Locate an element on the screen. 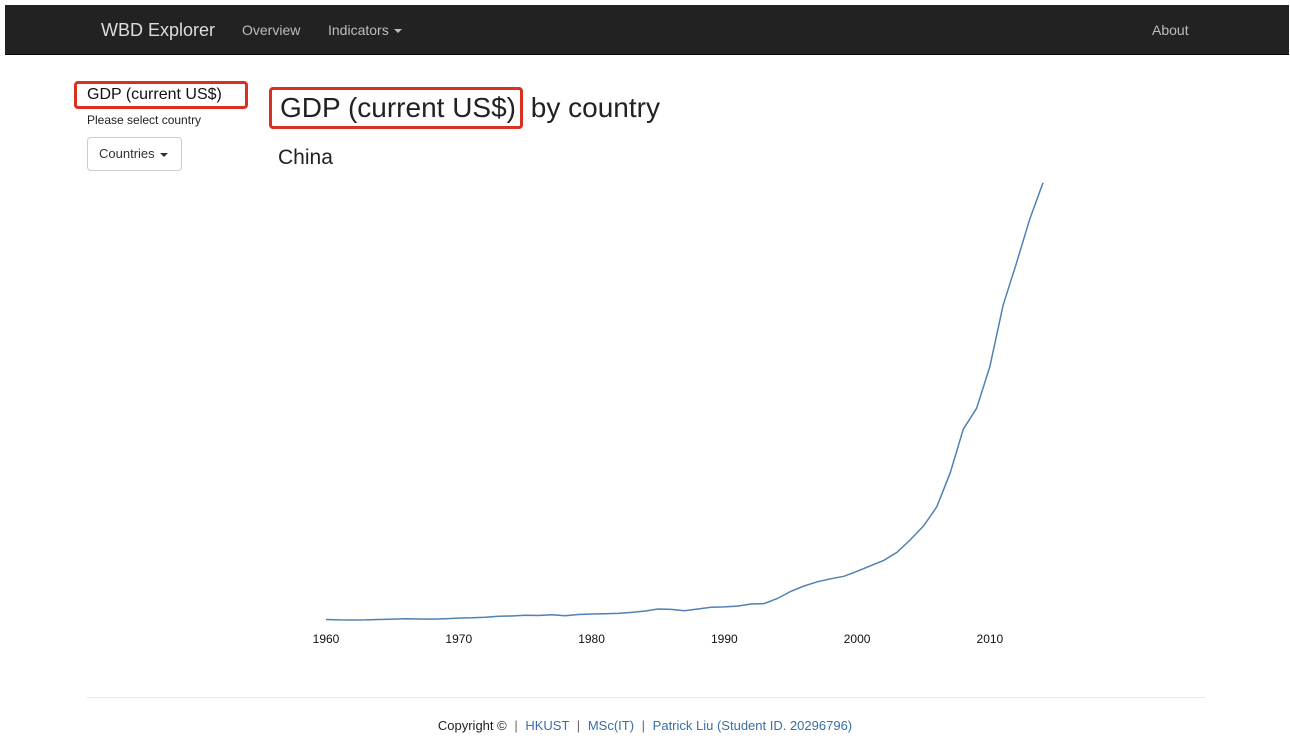  brand-link: WBD Explorer is located at coordinates (158, 30).